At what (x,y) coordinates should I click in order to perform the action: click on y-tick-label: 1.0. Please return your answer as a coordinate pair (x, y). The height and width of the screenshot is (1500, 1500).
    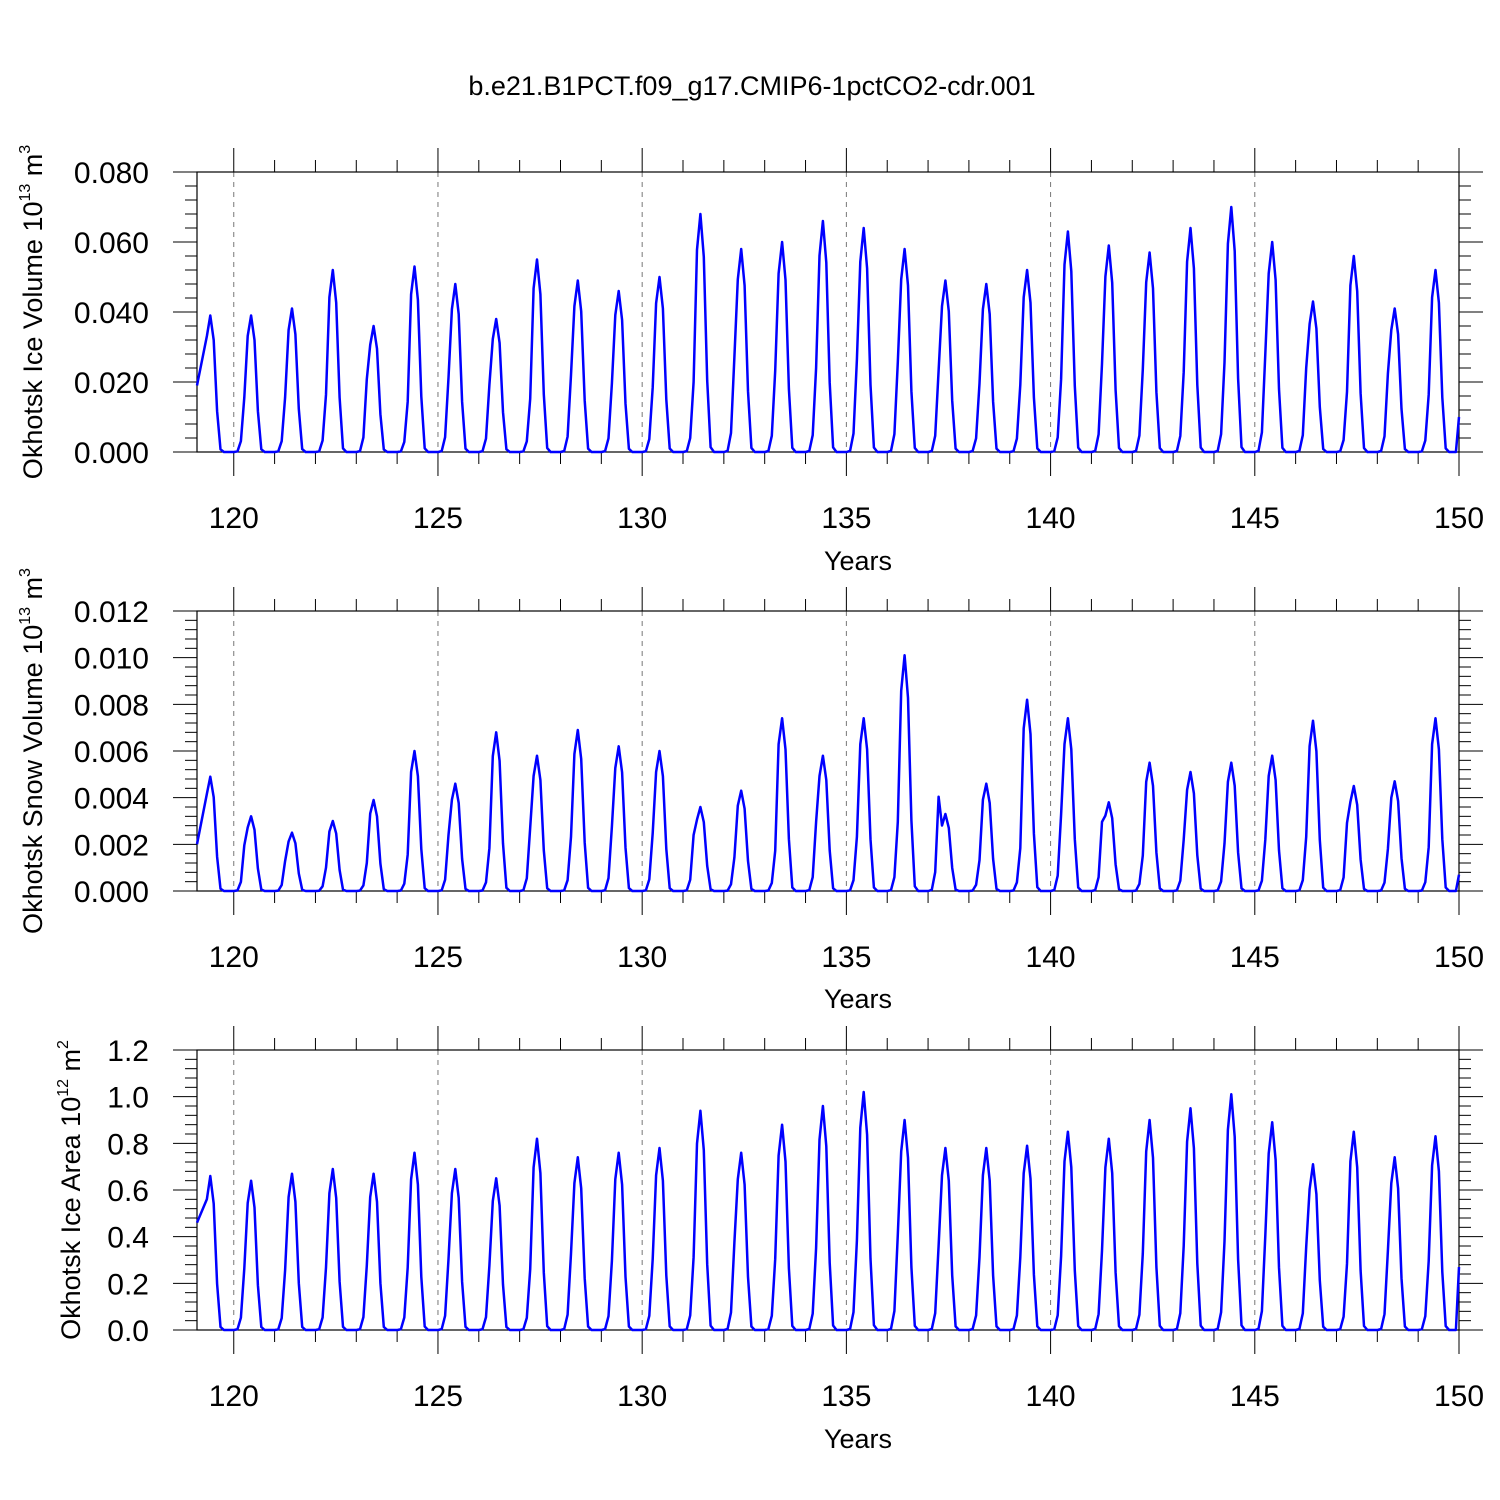
    Looking at the image, I should click on (128, 1098).